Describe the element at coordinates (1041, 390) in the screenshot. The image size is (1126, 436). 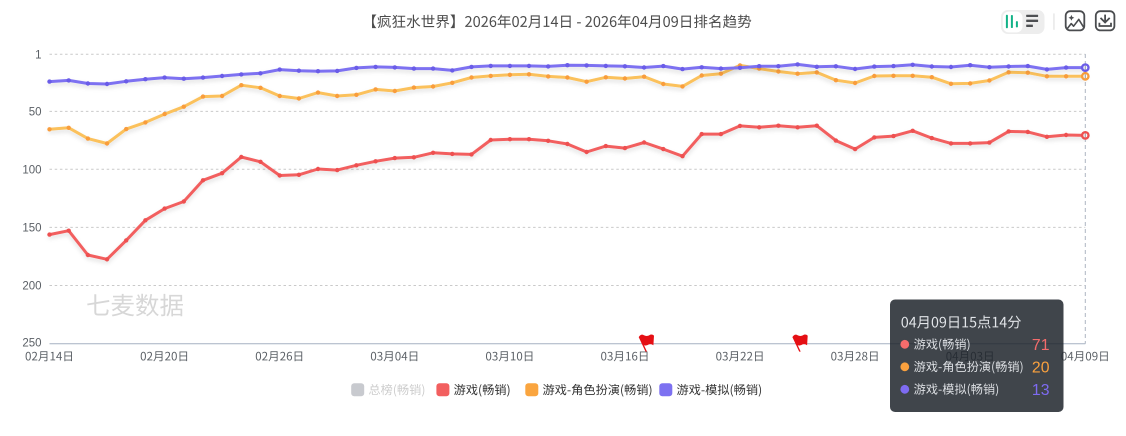
I see `svg-text: 13` at that location.